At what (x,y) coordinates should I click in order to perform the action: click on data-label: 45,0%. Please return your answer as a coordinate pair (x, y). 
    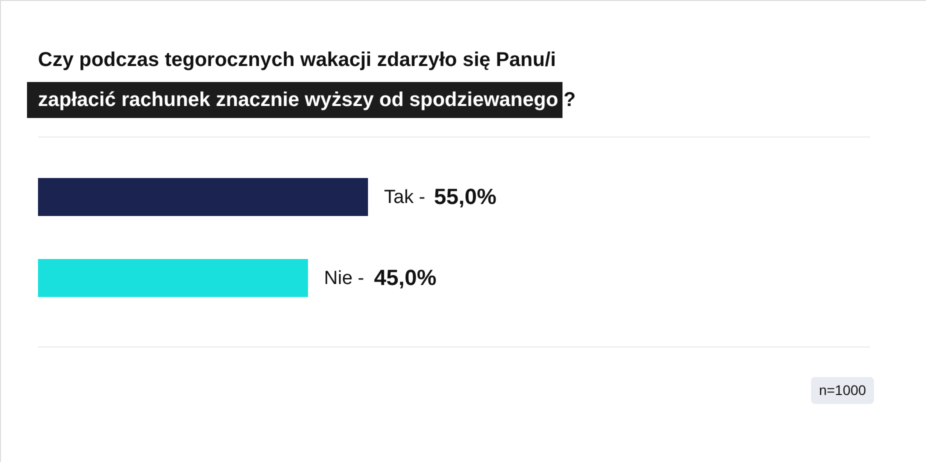
    Looking at the image, I should click on (405, 277).